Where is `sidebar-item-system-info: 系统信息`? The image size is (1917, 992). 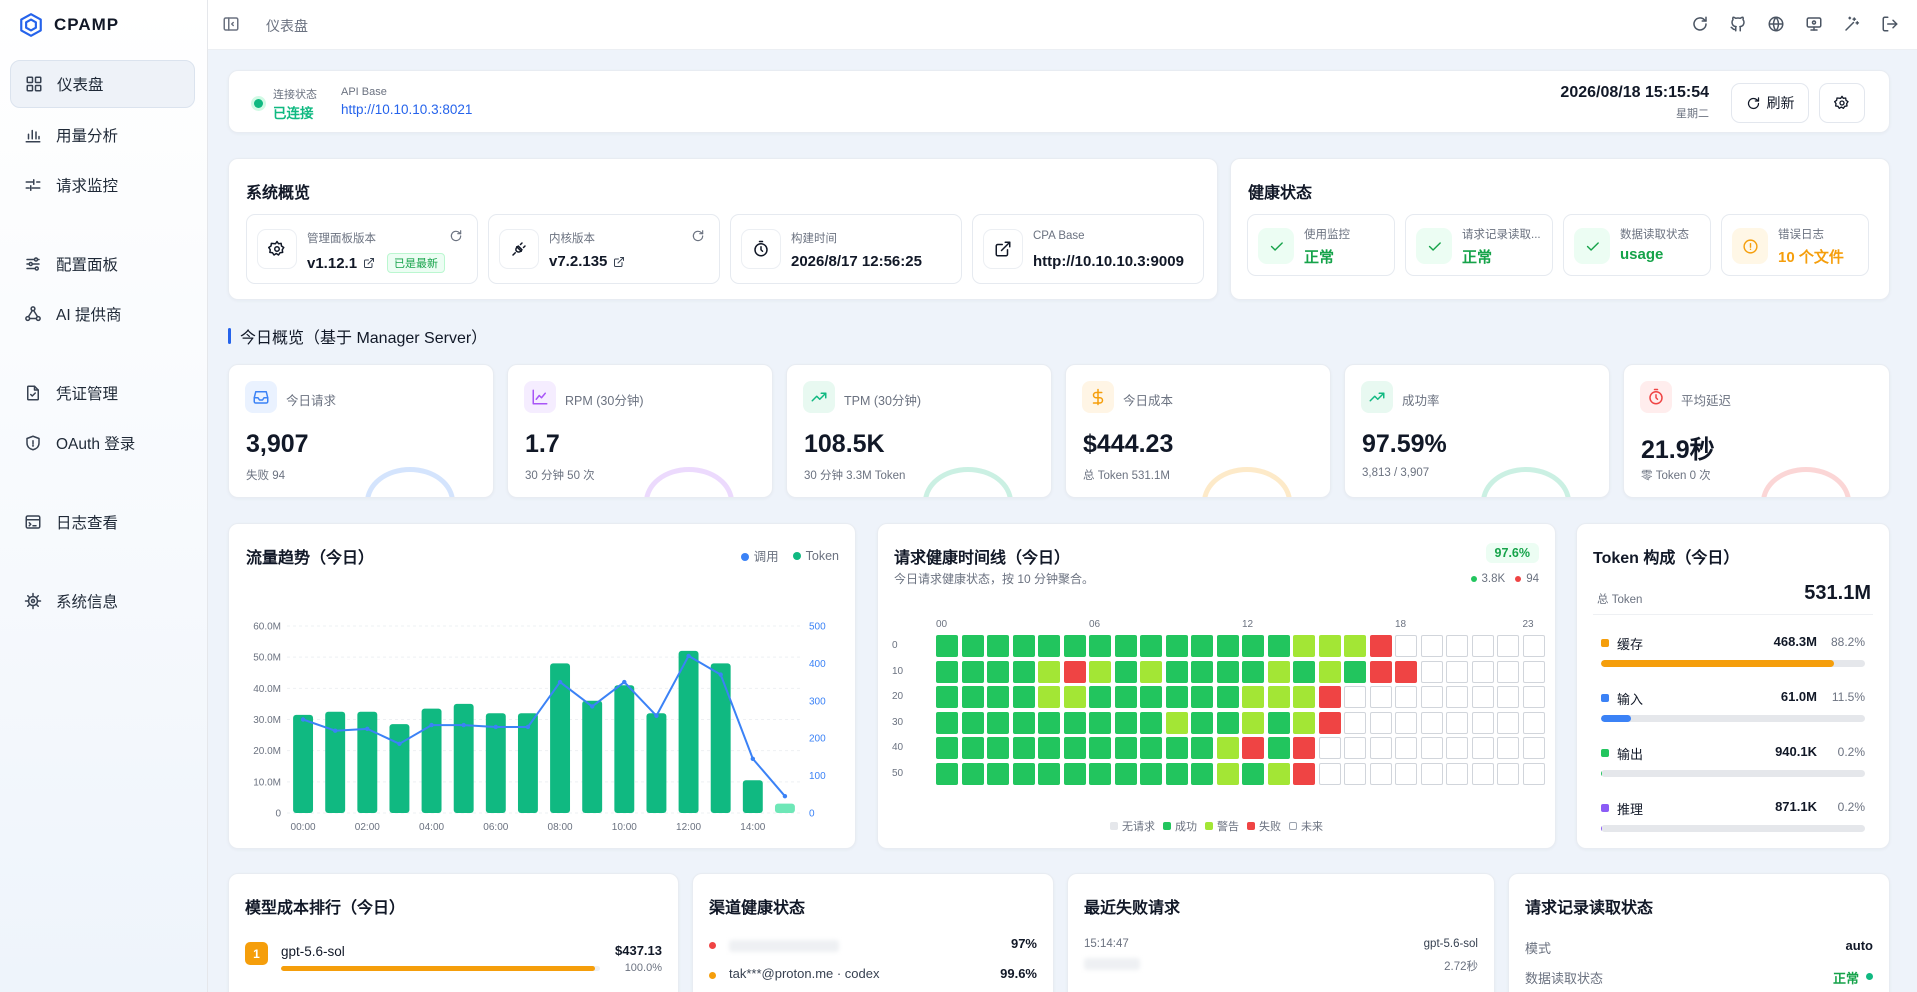
sidebar-item-system-info: 系统信息 is located at coordinates (102, 601).